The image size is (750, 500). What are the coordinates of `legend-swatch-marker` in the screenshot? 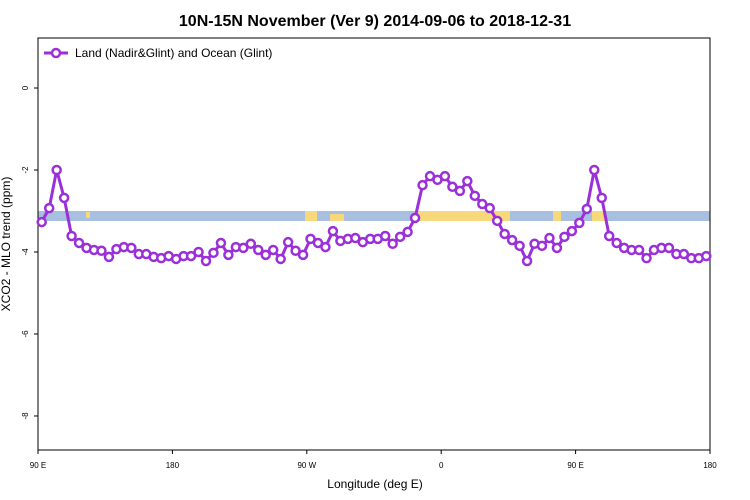 It's located at (56, 53).